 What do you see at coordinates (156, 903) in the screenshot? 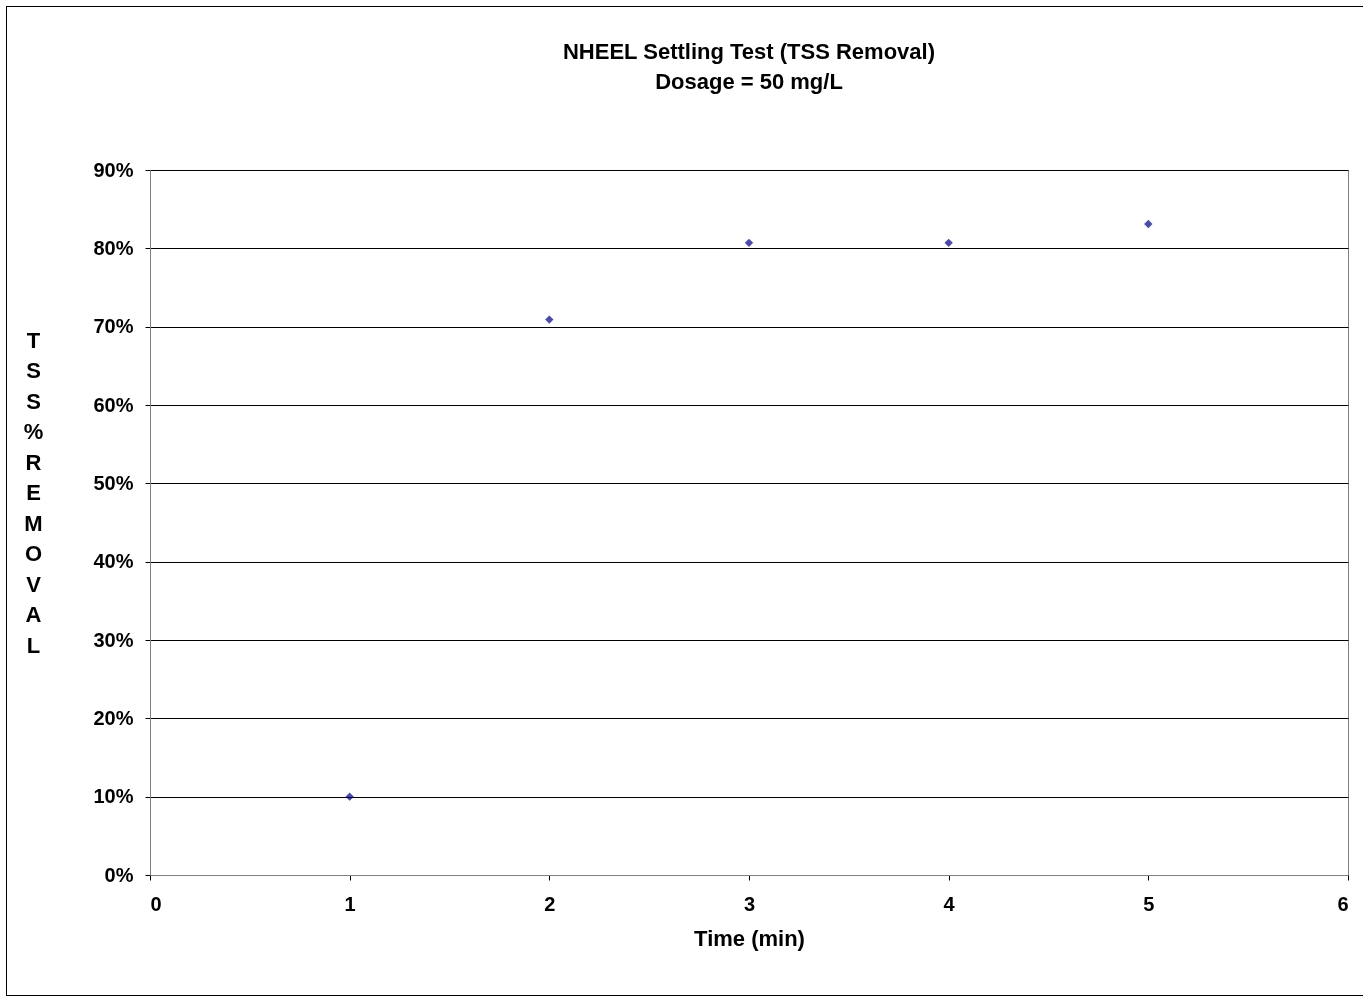
I see `x-tick-label: 0` at bounding box center [156, 903].